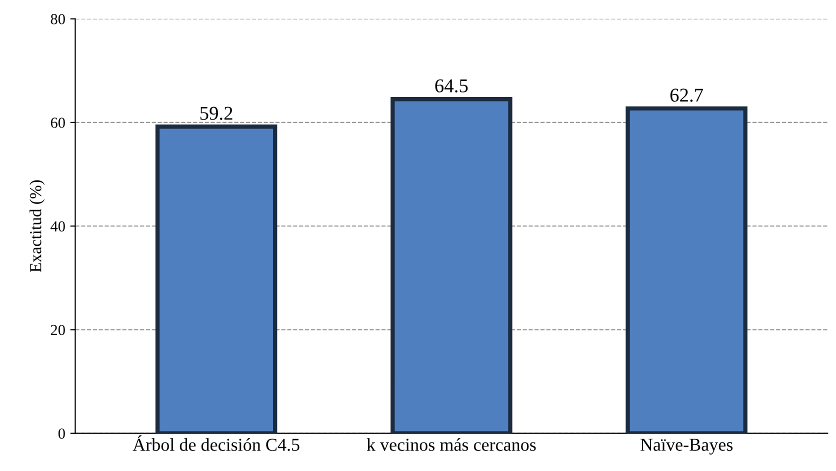 This screenshot has height=471, width=836. I want to click on data-label: 62.7, so click(687, 95).